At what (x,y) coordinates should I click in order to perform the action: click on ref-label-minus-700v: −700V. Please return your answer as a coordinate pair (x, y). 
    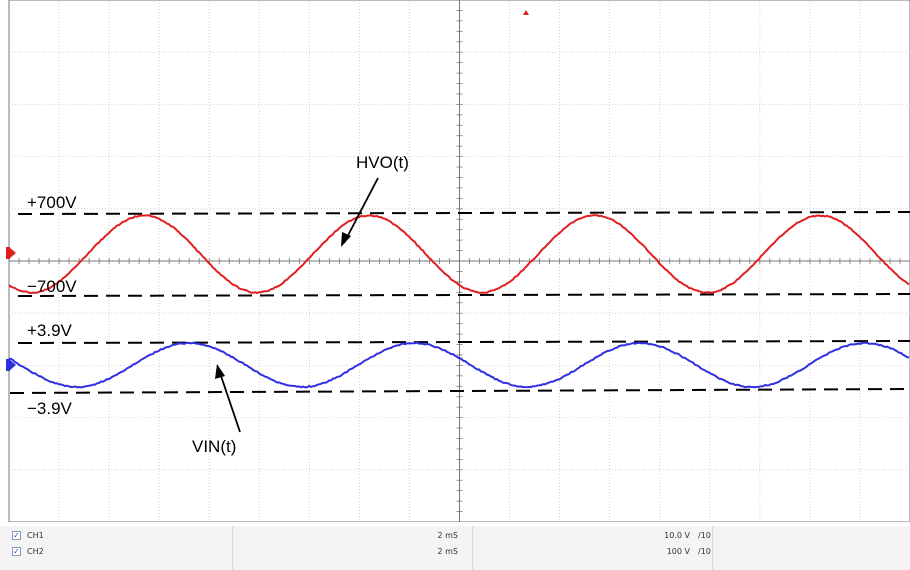
    Looking at the image, I should click on (52, 286).